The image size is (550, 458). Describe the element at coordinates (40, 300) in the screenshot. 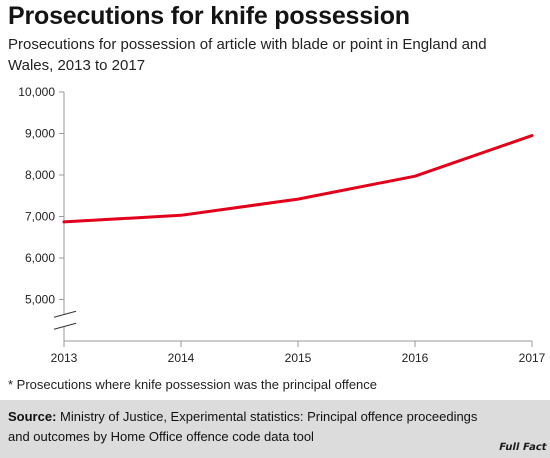

I see `y-tick-label: 5,000` at that location.